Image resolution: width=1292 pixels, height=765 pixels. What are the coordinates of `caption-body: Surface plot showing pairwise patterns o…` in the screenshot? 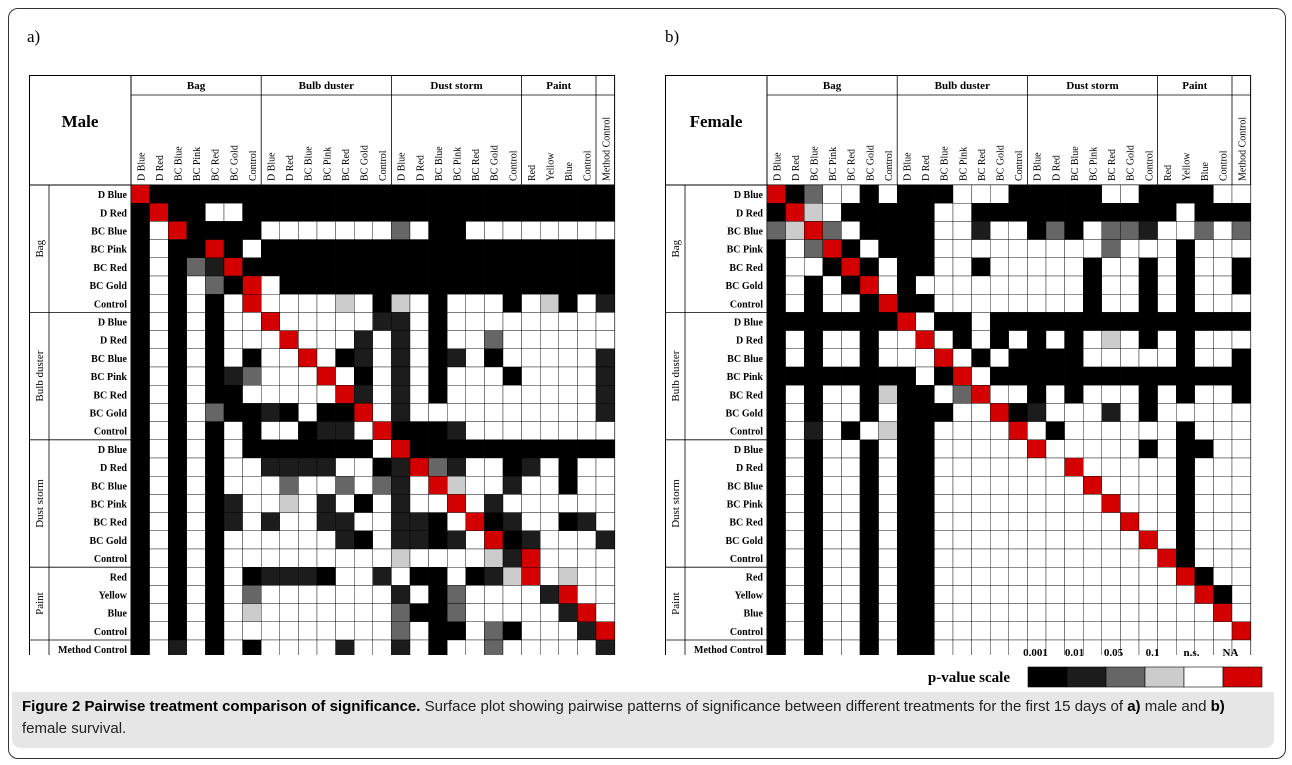 It's located at (774, 706).